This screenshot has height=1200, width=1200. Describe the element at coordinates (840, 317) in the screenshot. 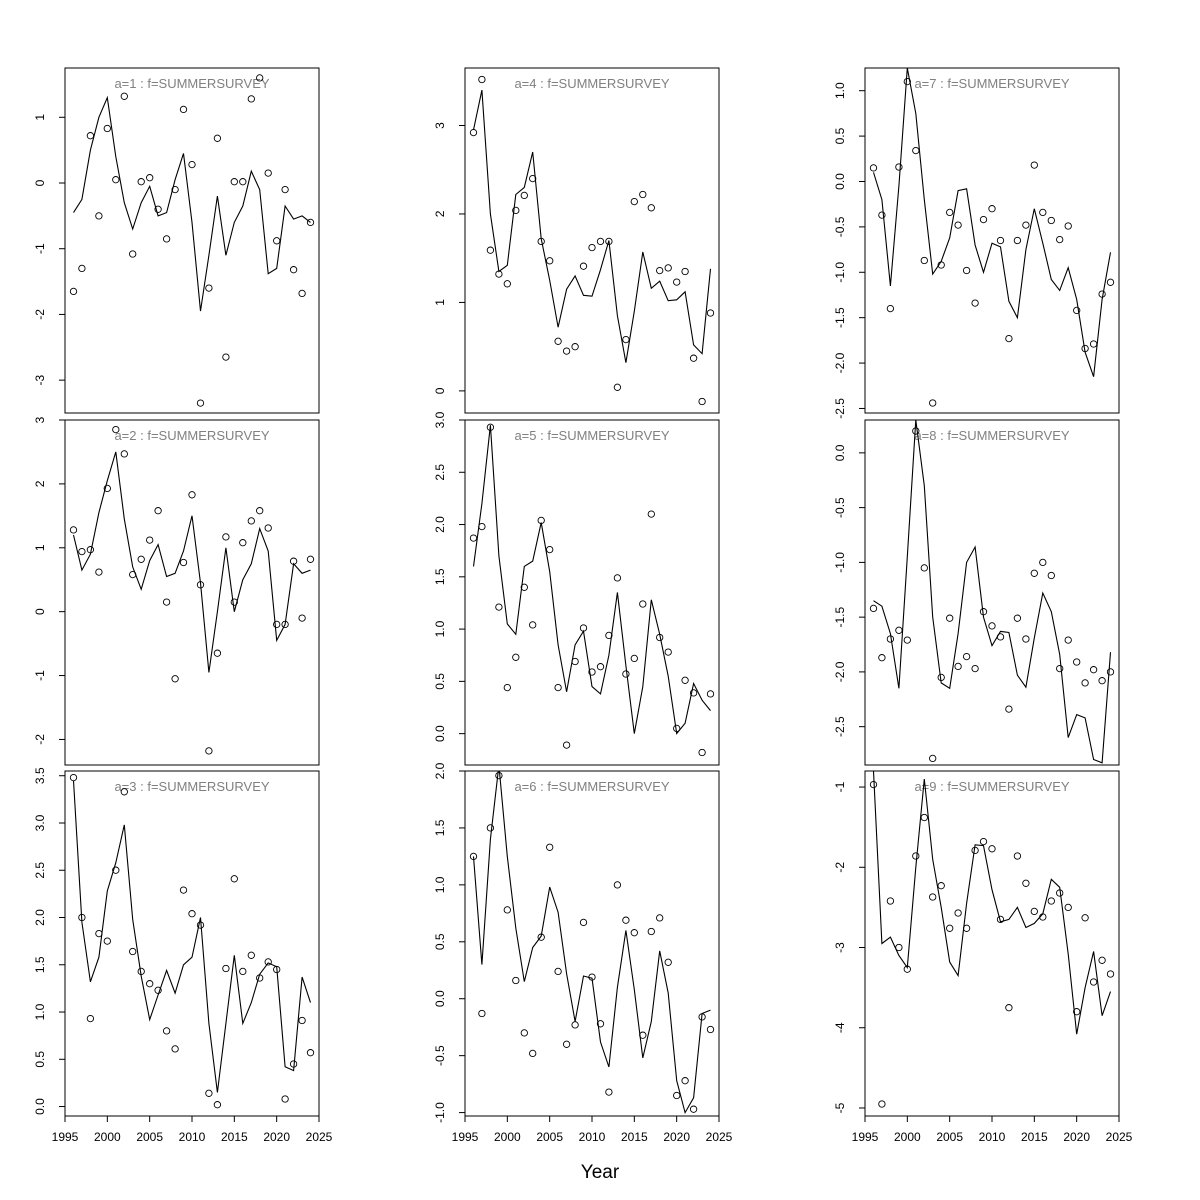

I see `y-tick-label: -1.5` at that location.